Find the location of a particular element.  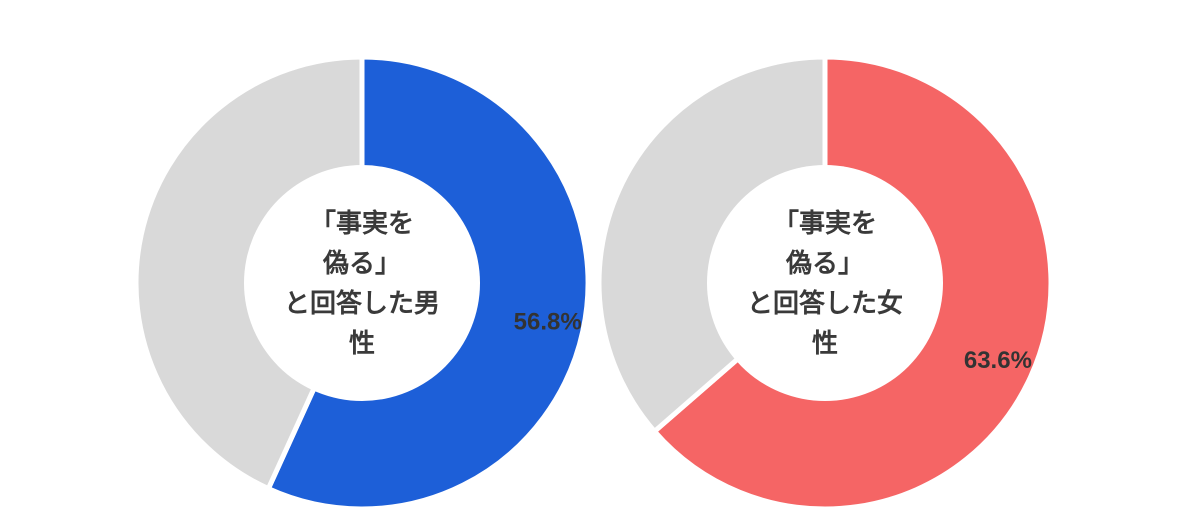

data-label-female: 63.6% is located at coordinates (998, 360).